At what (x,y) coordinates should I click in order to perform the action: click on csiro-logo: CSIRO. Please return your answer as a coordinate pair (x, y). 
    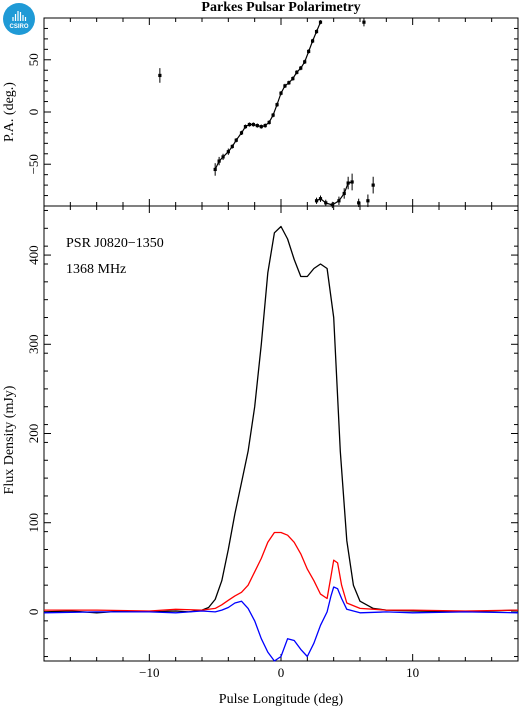
    Looking at the image, I should click on (19, 19).